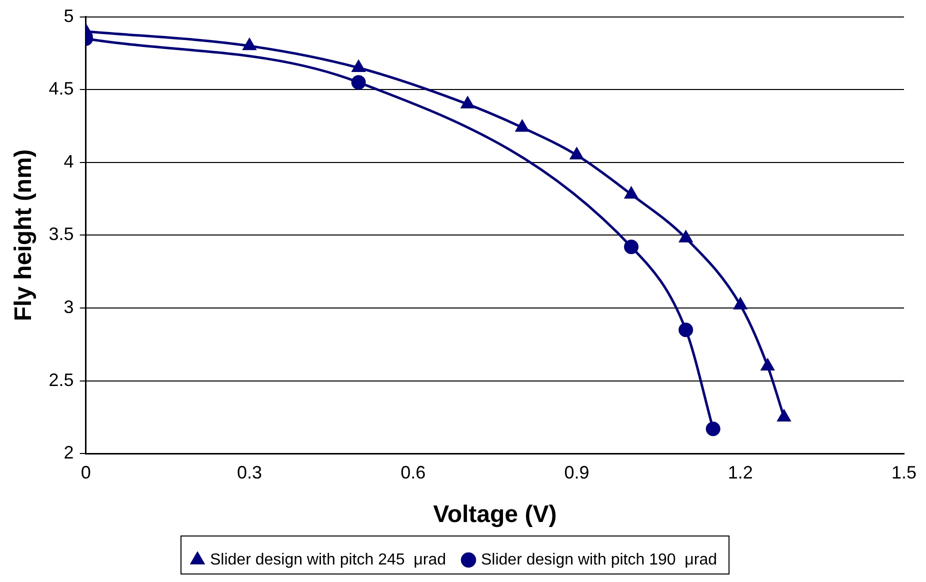 The width and height of the screenshot is (926, 582). Describe the element at coordinates (577, 472) in the screenshot. I see `x-tick-label: 0.9` at that location.